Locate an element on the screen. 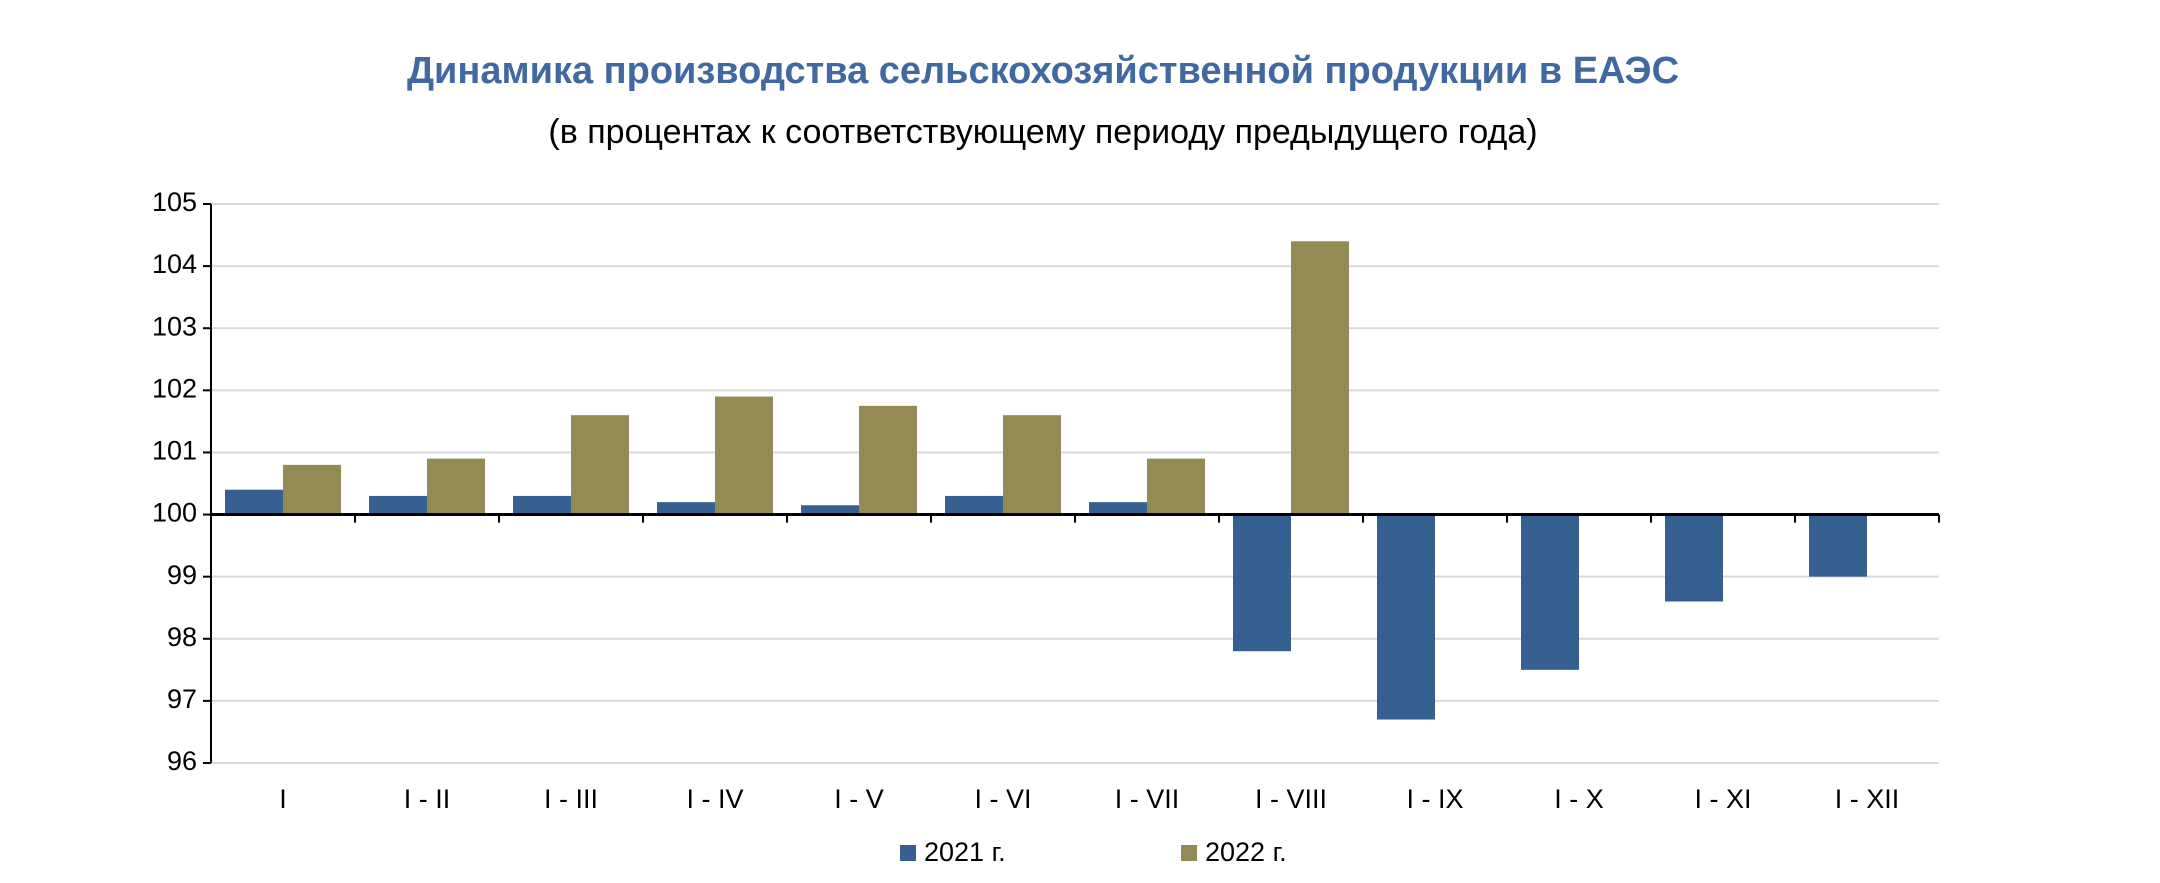 The image size is (2160, 883). x-tick-label: I - VI is located at coordinates (1002, 799).